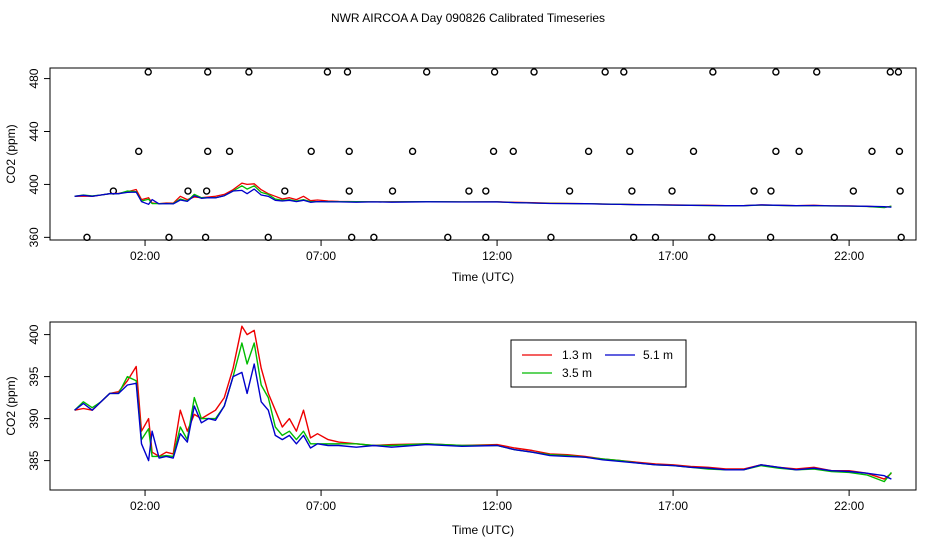 This screenshot has height=540, width=936. I want to click on bottom-x-tick-label: 07:00, so click(321, 506).